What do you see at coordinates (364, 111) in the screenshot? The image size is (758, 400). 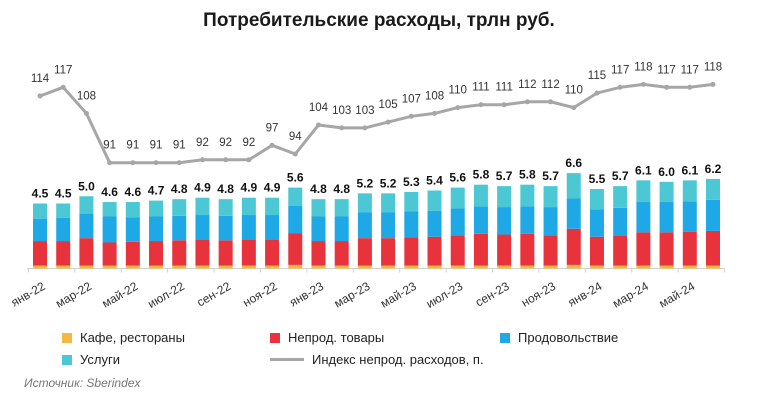 I see `index-value-label: 103` at bounding box center [364, 111].